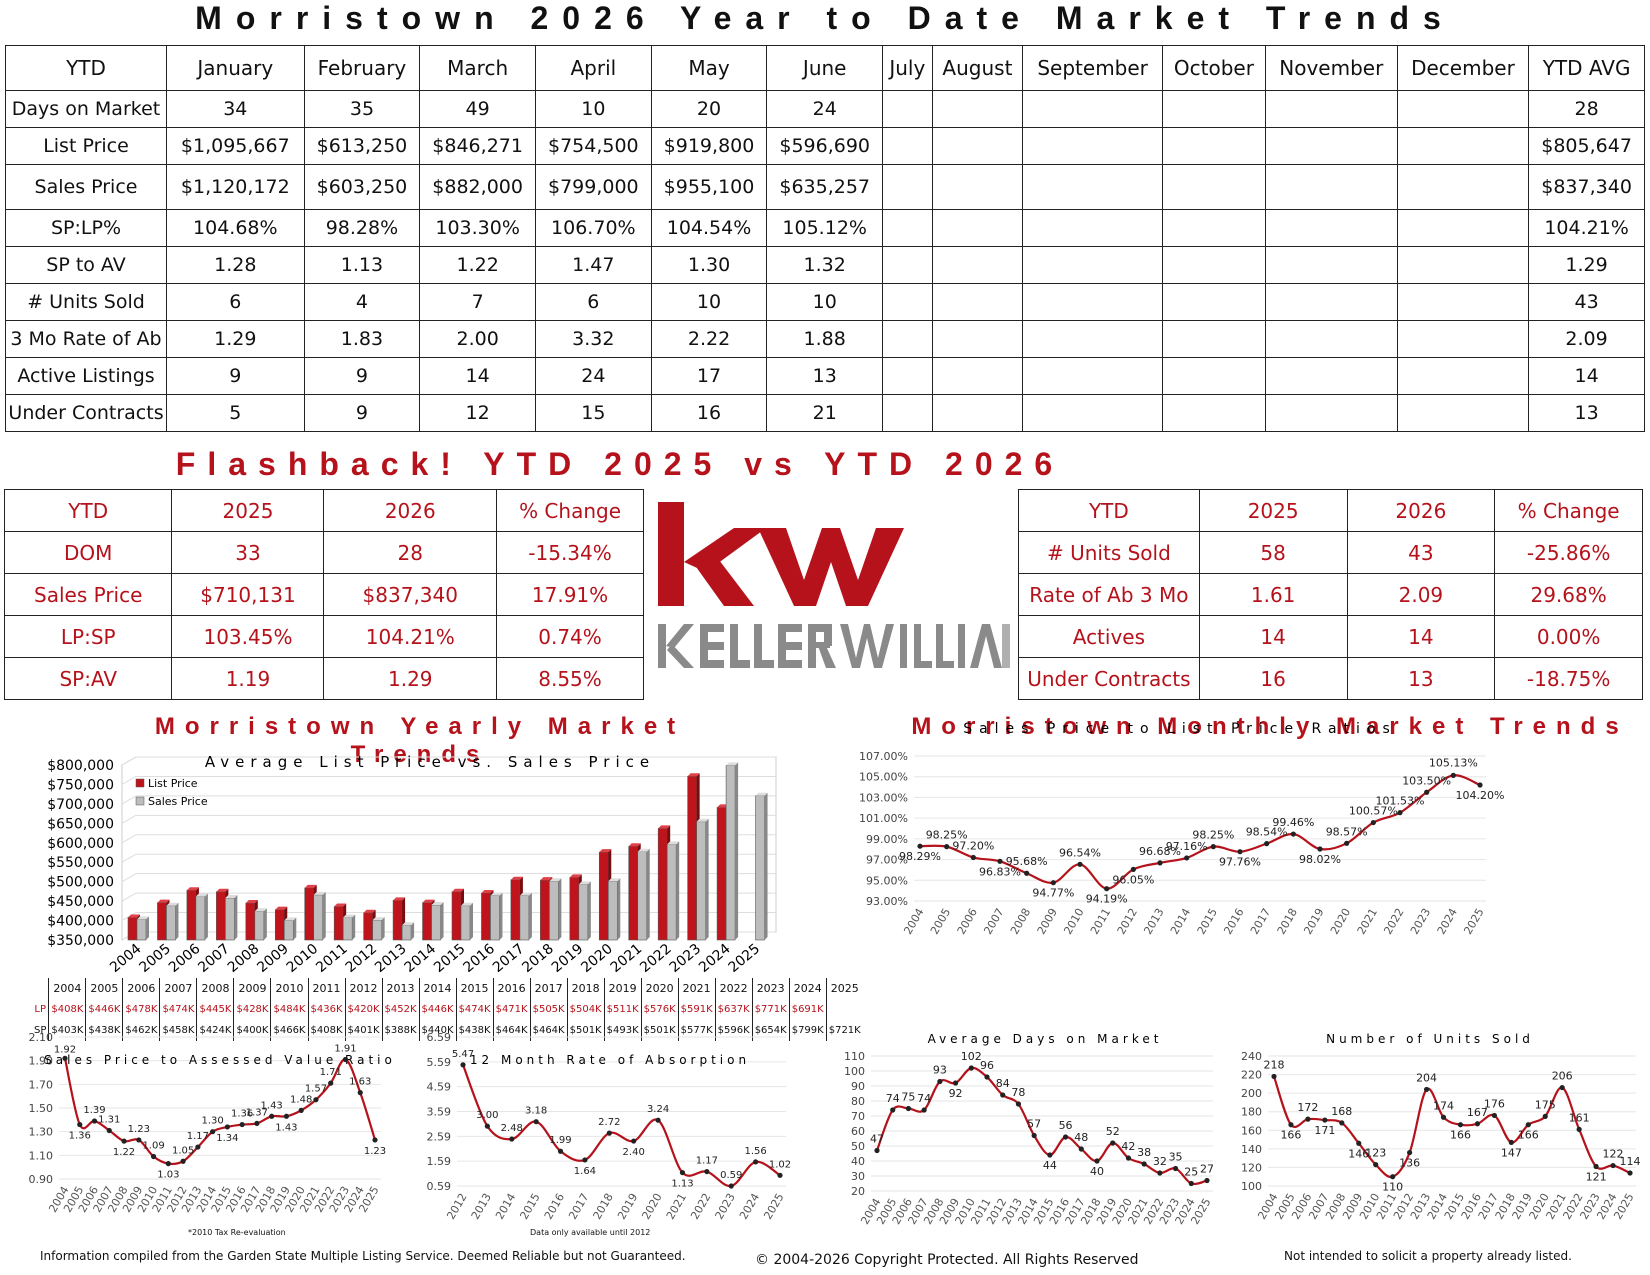 Image resolution: width=1650 pixels, height=1275 pixels. What do you see at coordinates (153, 1146) in the screenshot?
I see `data-label: 1.09` at bounding box center [153, 1146].